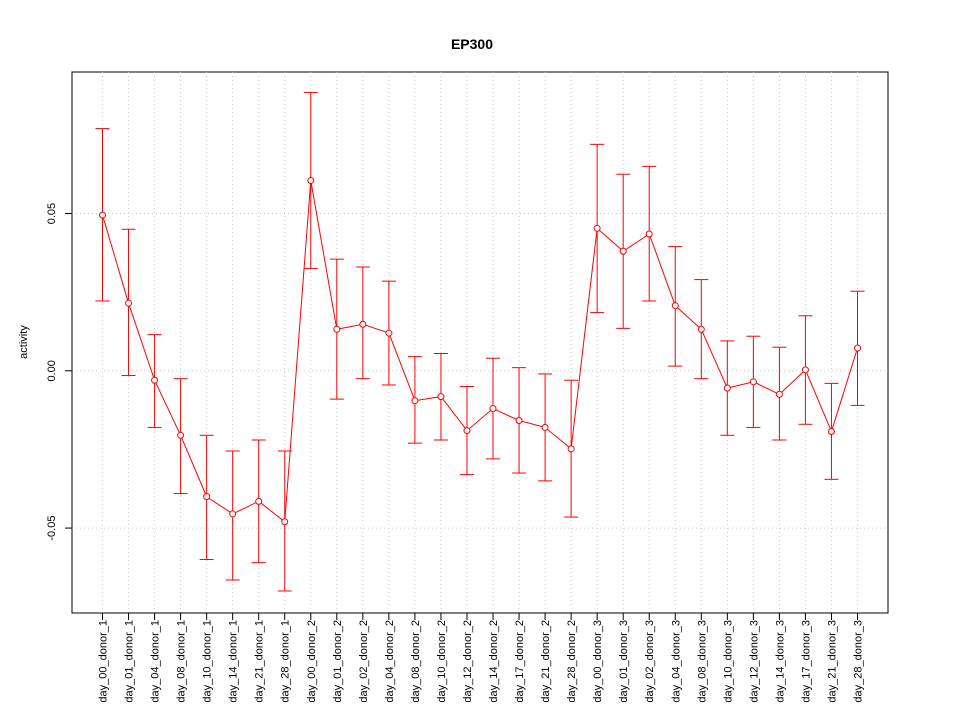 The image size is (960, 720). What do you see at coordinates (286, 661) in the screenshot?
I see `x-tick-label: day_28_donor_1` at bounding box center [286, 661].